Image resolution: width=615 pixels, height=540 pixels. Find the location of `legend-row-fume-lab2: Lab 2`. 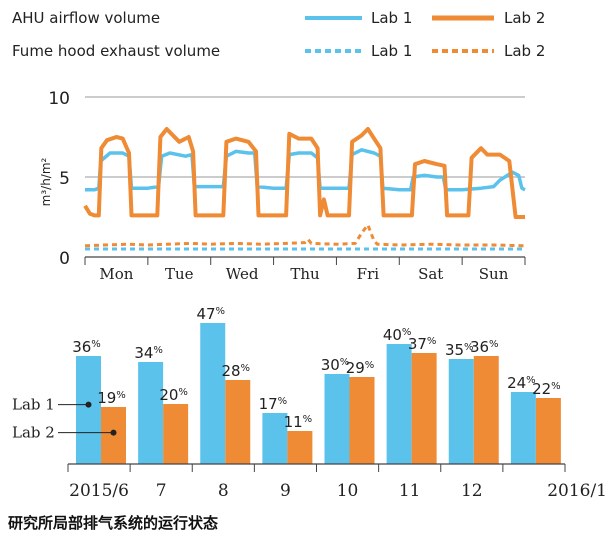

legend-row-fume-lab2: Lab 2 is located at coordinates (524, 51).